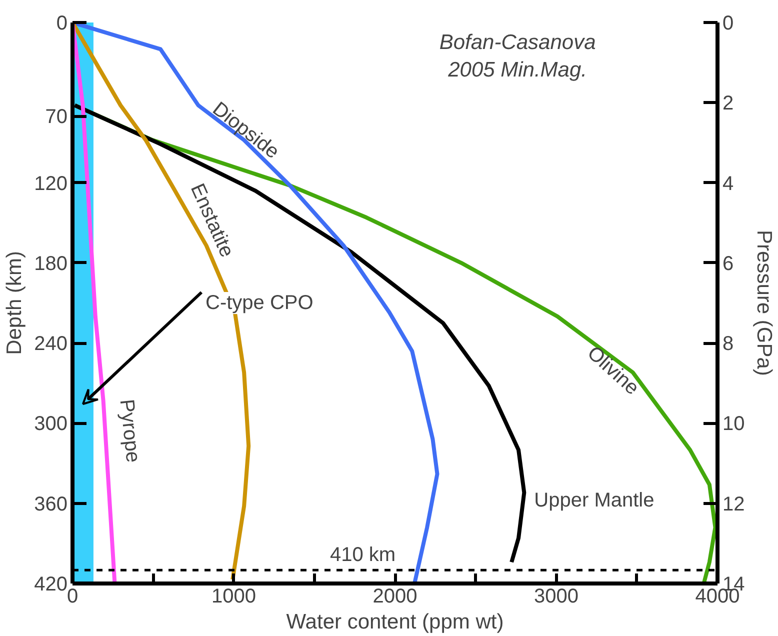 This screenshot has width=778, height=636. What do you see at coordinates (62, 23) in the screenshot?
I see `y-tick-label: 0` at bounding box center [62, 23].